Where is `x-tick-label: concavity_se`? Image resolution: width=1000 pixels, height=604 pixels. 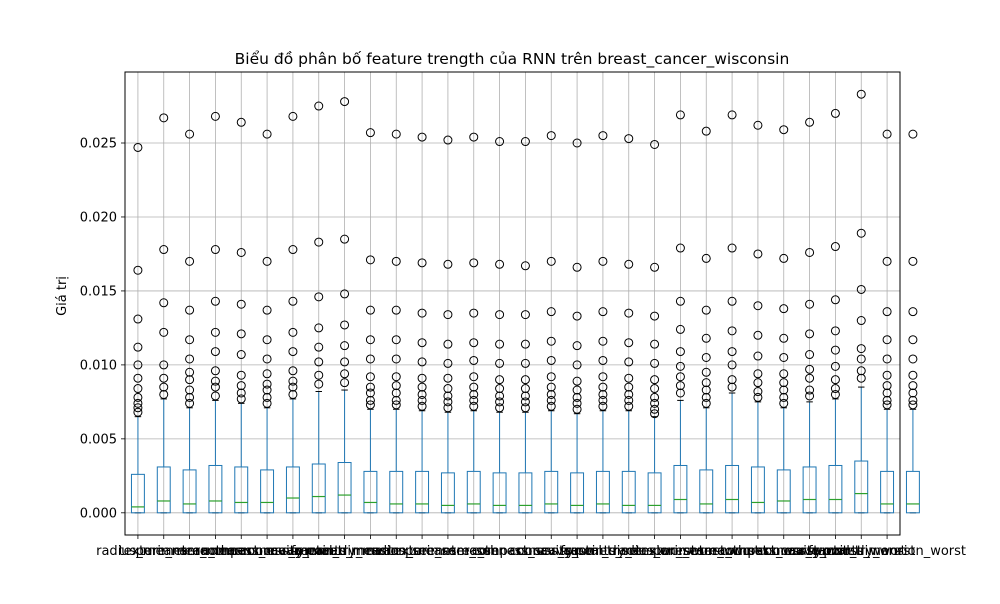 x-tick-label: concavity_se is located at coordinates (551, 551).